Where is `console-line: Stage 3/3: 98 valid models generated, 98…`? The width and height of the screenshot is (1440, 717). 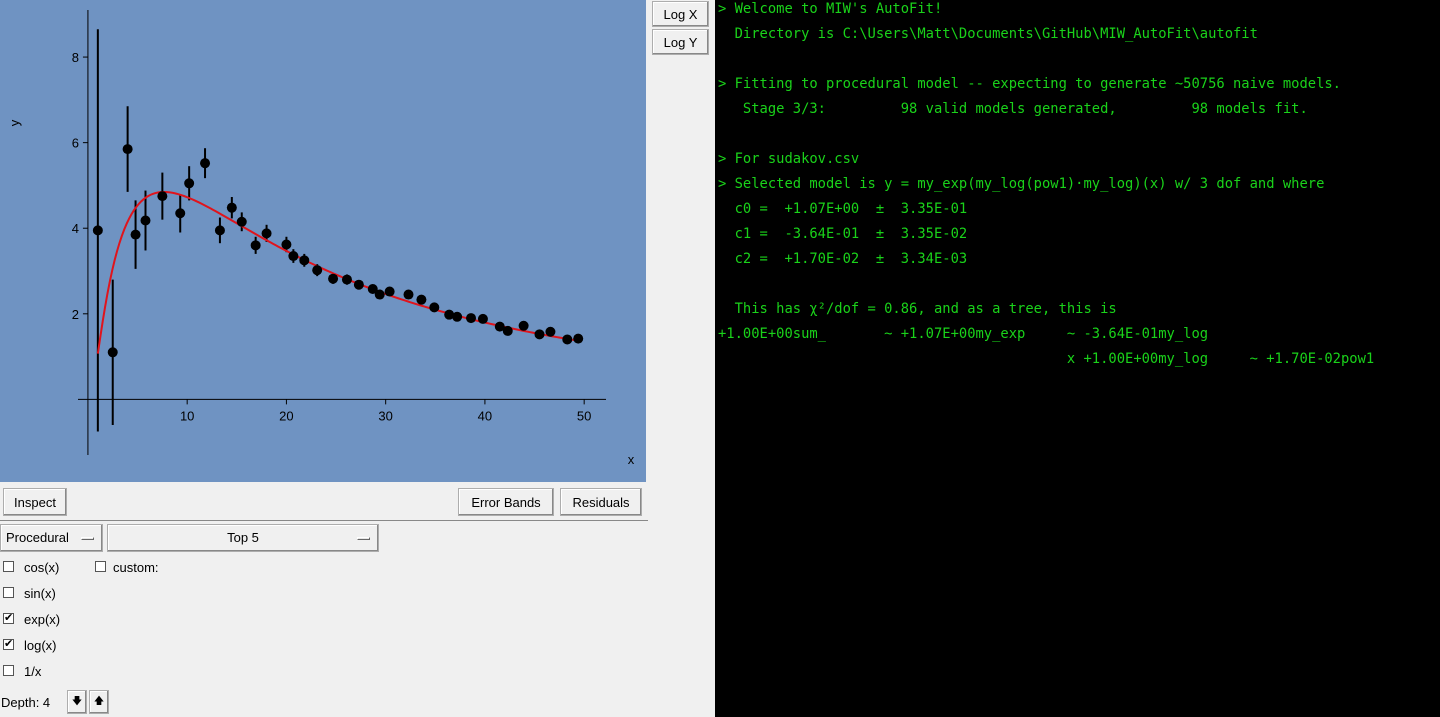
console-line: Stage 3/3: 98 valid models generated, 98… is located at coordinates (1013, 109).